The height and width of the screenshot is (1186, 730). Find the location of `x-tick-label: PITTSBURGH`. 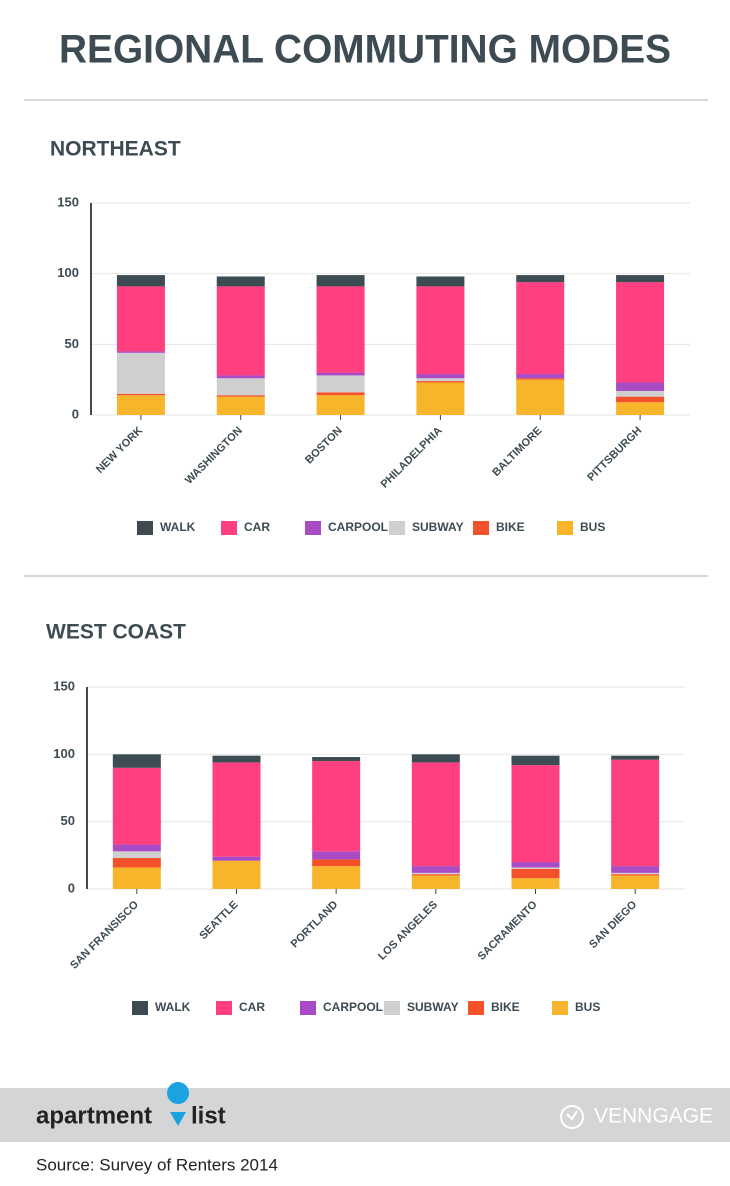

x-tick-label: PITTSBURGH is located at coordinates (614, 454).